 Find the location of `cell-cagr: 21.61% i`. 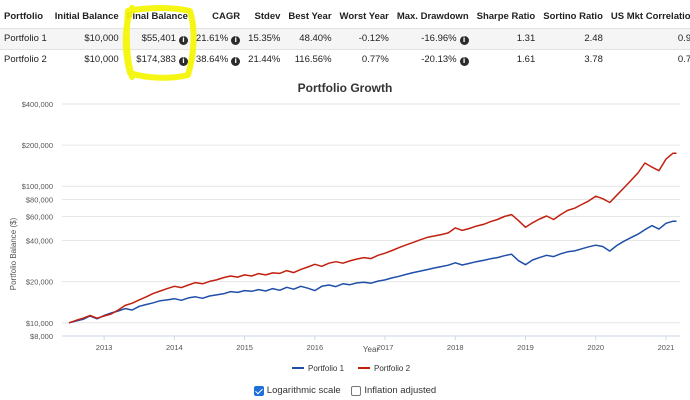

cell-cagr: 21.61% i is located at coordinates (218, 38).